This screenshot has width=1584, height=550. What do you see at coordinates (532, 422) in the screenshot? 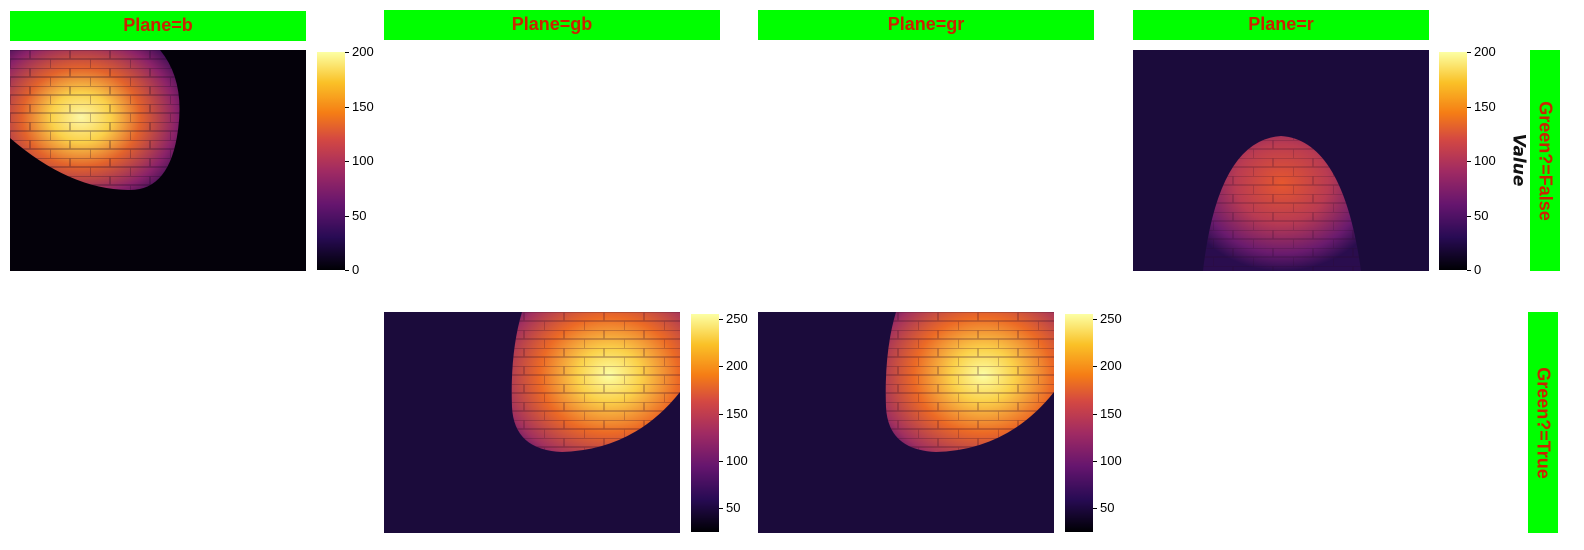
I see `heatmap-gb-true` at bounding box center [532, 422].